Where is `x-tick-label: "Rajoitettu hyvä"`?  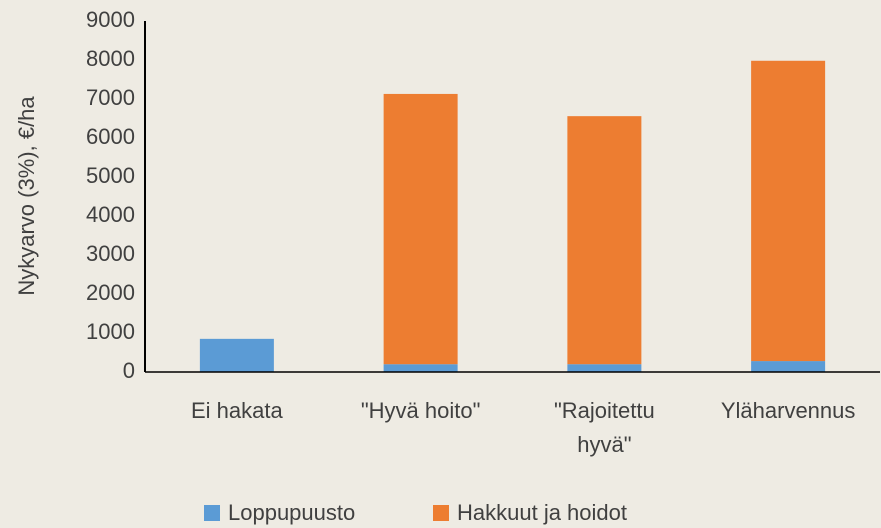
x-tick-label: "Rajoitettu hyvä" is located at coordinates (604, 427).